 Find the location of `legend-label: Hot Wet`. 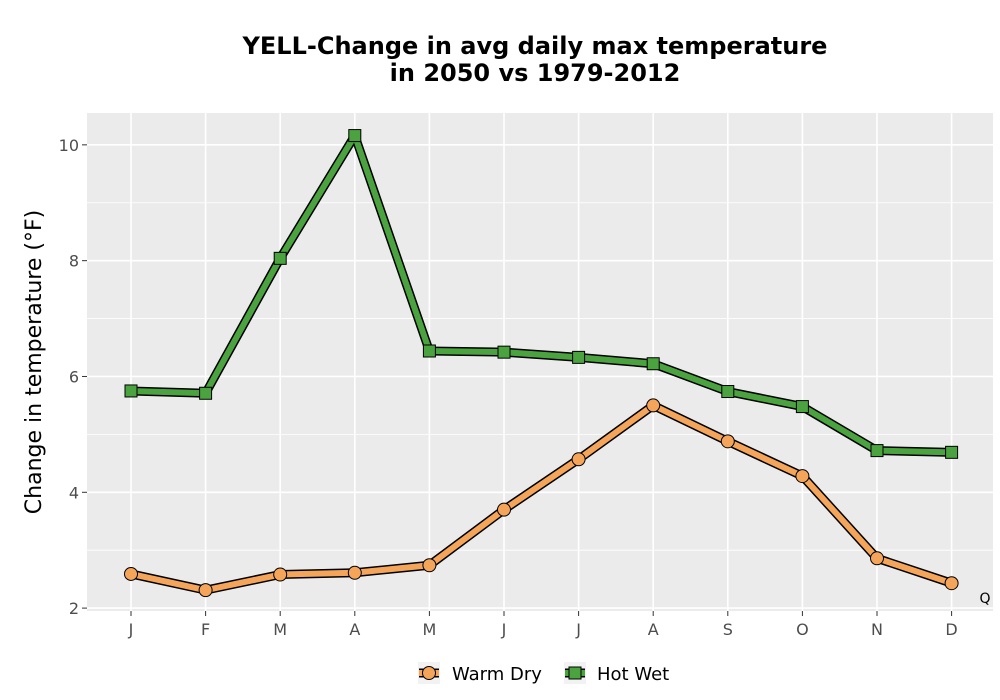

legend-label: Hot Wet is located at coordinates (633, 674).